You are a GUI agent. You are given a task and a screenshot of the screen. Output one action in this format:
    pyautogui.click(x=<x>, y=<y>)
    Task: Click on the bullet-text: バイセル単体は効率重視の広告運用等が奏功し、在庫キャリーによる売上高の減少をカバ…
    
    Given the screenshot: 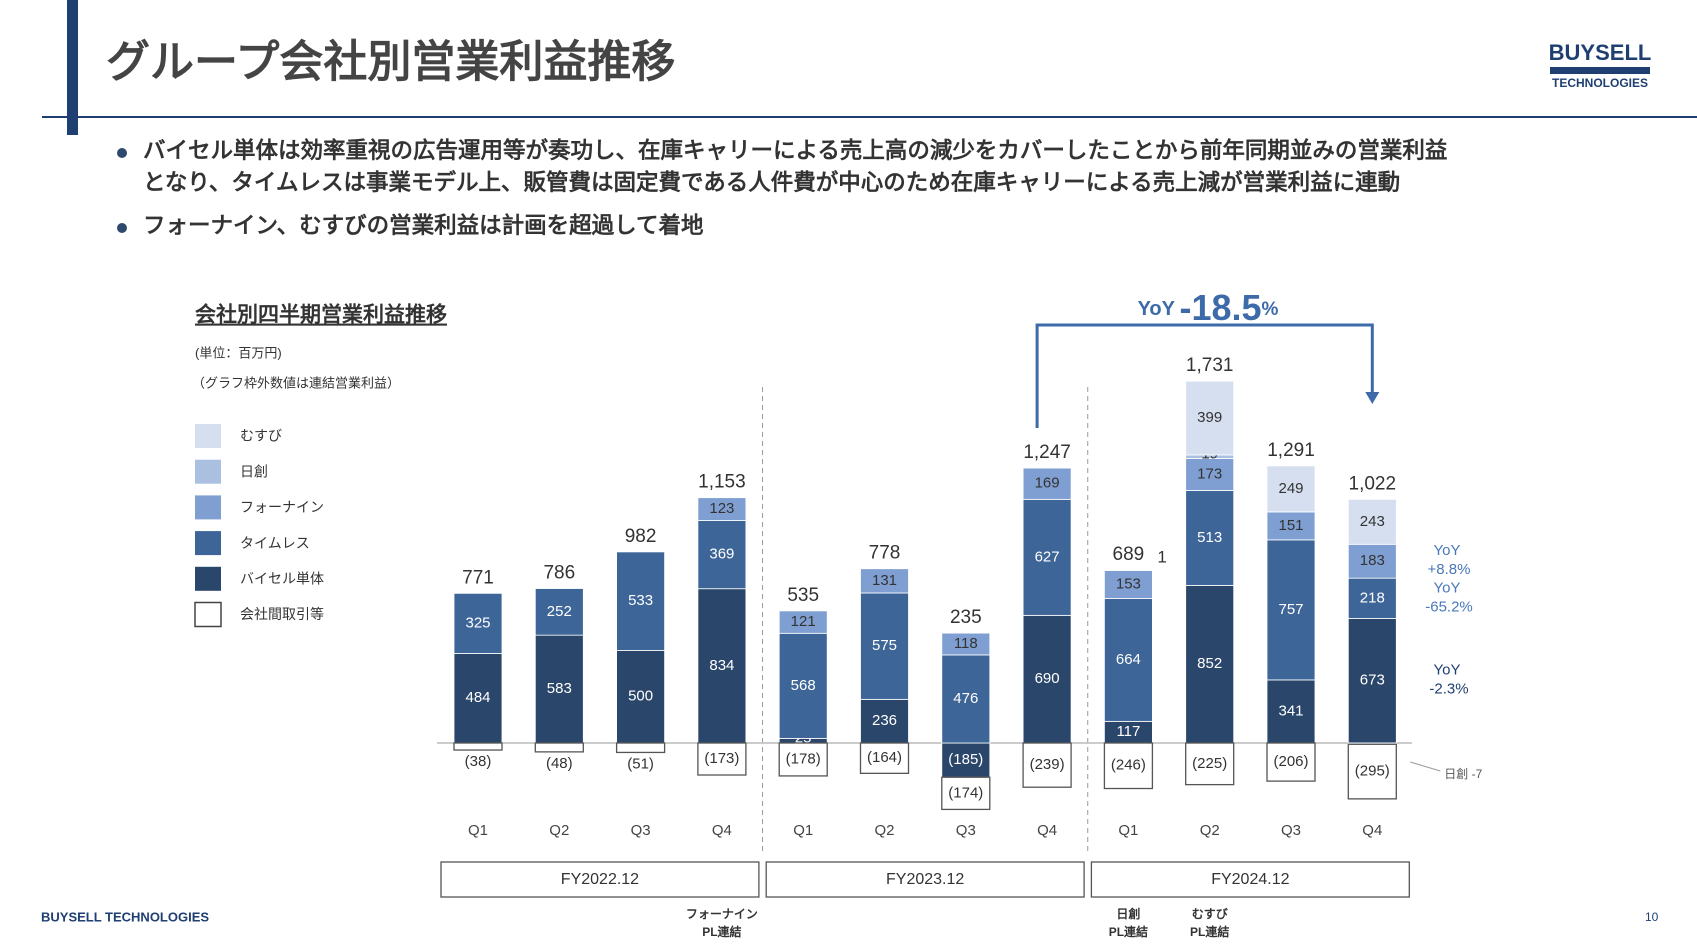 What is the action you would take?
    pyautogui.click(x=795, y=150)
    